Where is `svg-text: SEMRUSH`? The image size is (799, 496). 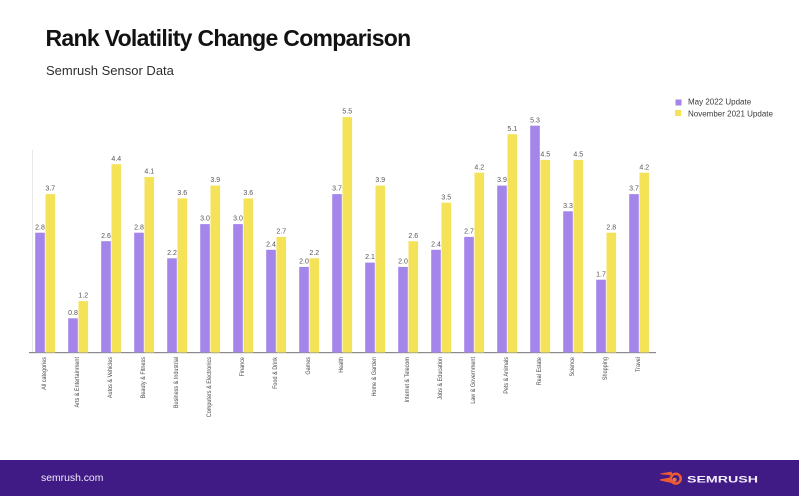
svg-text: SEMRUSH is located at coordinates (722, 479).